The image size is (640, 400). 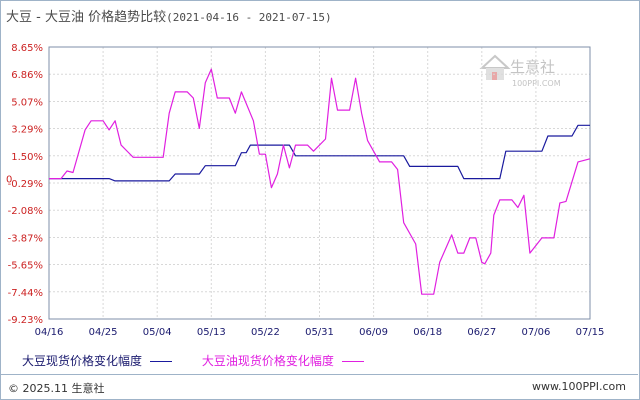 I want to click on watermark: 生意社 100PPI.COM, so click(x=520, y=71).